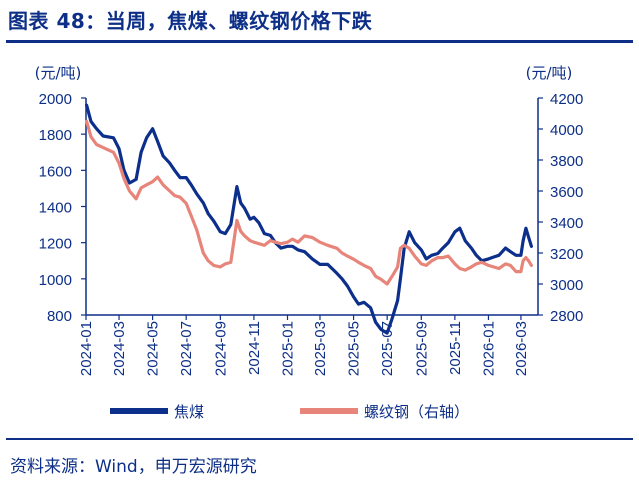  I want to click on chart-title: 图表 48：当周，焦煤、螺纹钢价格下跌, so click(190, 21).